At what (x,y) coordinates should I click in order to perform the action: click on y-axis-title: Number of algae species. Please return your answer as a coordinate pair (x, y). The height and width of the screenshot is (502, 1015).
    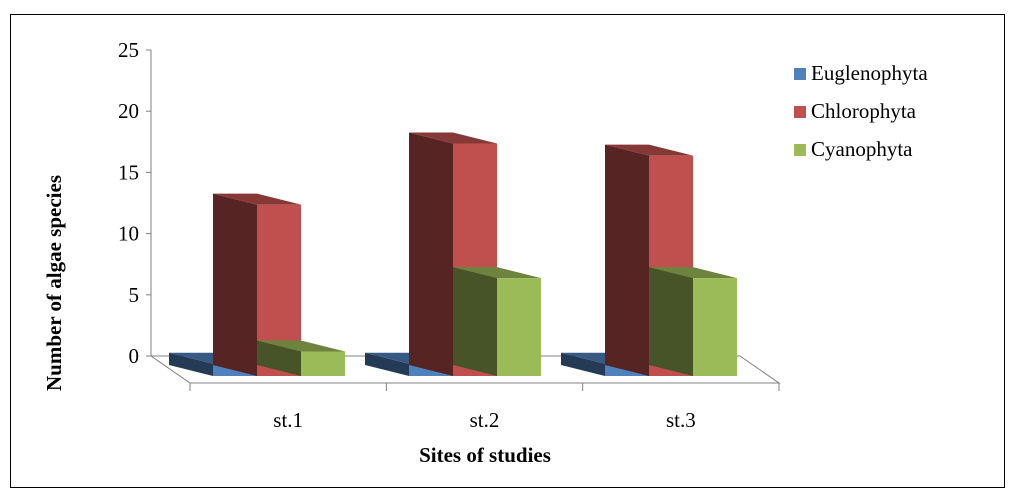
    Looking at the image, I should click on (54, 283).